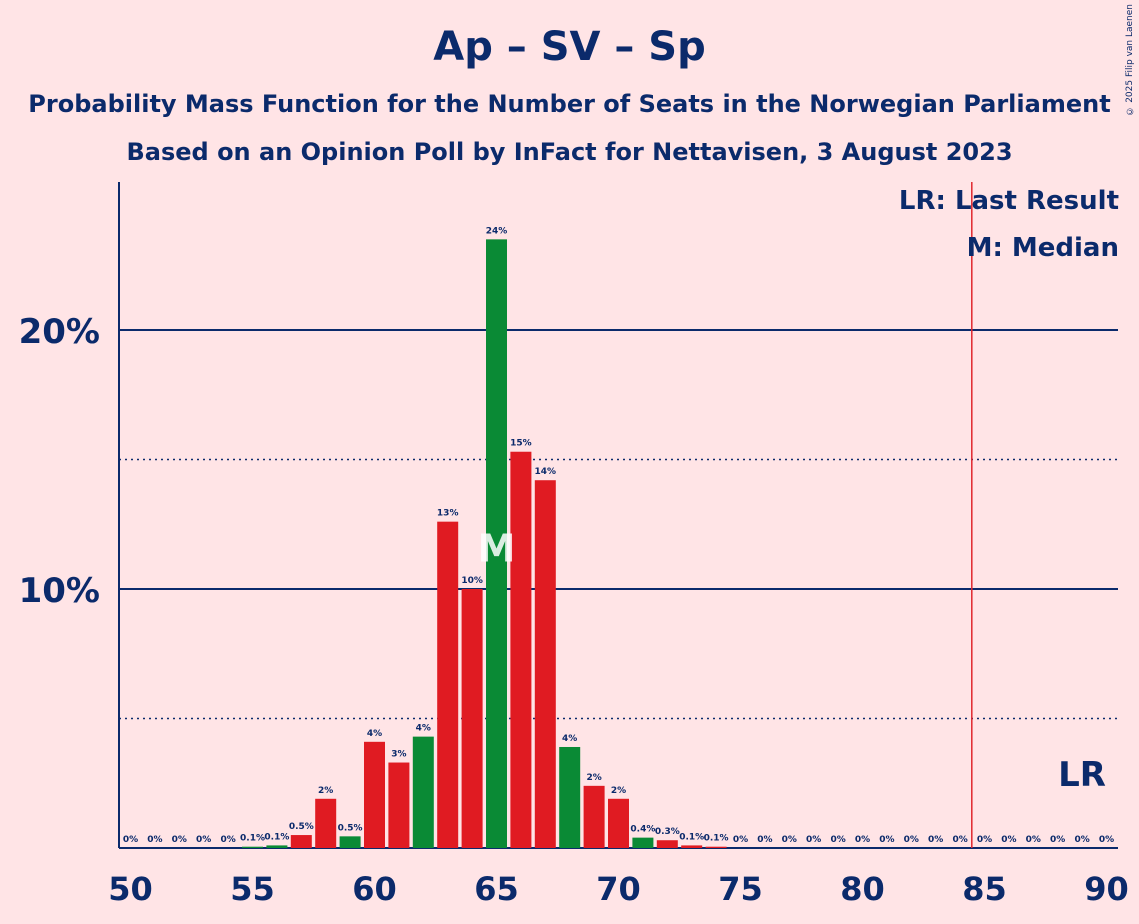 This screenshot has height=924, width=1139. What do you see at coordinates (497, 549) in the screenshot?
I see `median-marker: M` at bounding box center [497, 549].